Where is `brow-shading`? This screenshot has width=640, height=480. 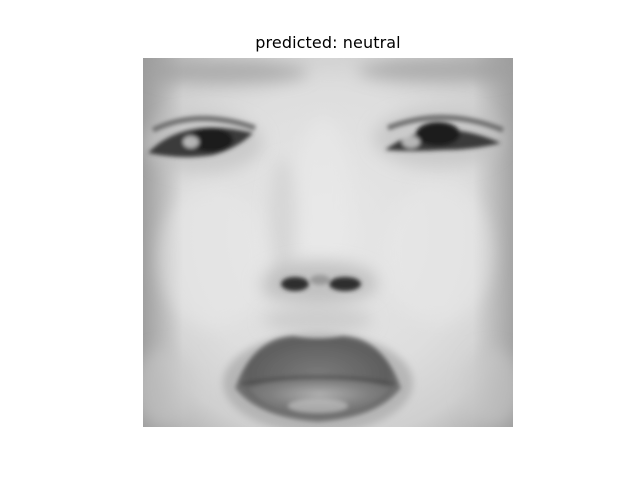 brow-shading is located at coordinates (330, 71).